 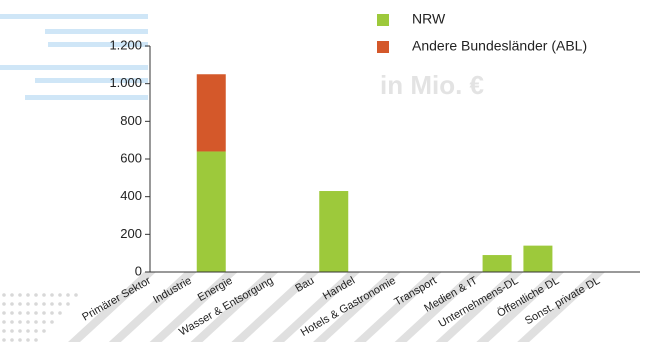 What do you see at coordinates (131, 157) in the screenshot?
I see `y-tick-label: 600` at bounding box center [131, 157].